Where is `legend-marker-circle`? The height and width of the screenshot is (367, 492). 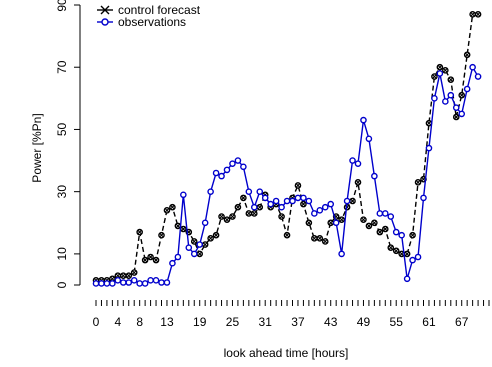
legend-marker-circle is located at coordinates (105, 22).